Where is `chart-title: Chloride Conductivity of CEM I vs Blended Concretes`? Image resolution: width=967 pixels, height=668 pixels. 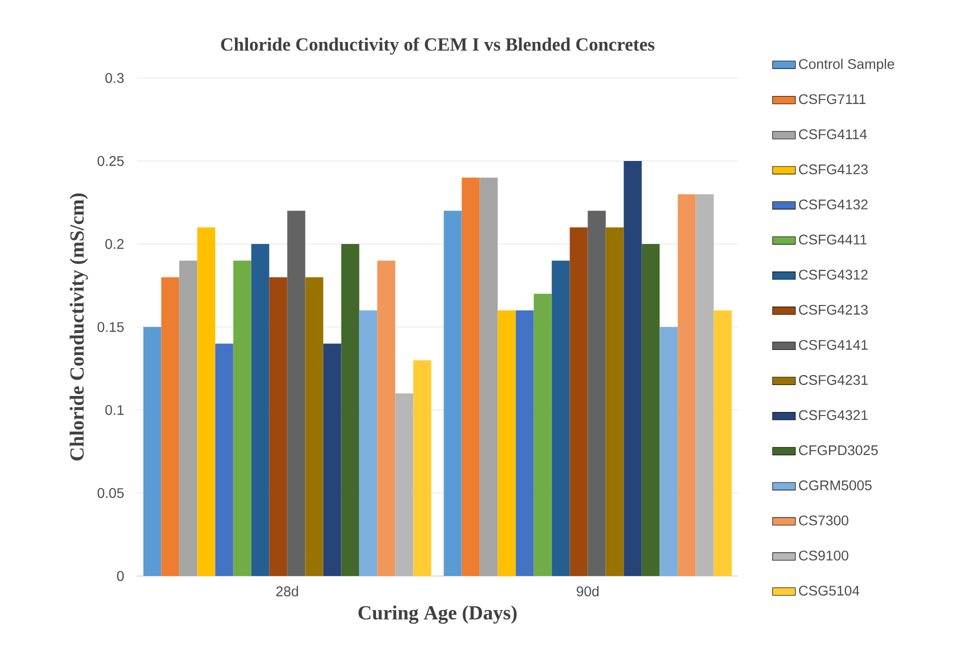
chart-title: Chloride Conductivity of CEM I vs Blended Concretes is located at coordinates (437, 46).